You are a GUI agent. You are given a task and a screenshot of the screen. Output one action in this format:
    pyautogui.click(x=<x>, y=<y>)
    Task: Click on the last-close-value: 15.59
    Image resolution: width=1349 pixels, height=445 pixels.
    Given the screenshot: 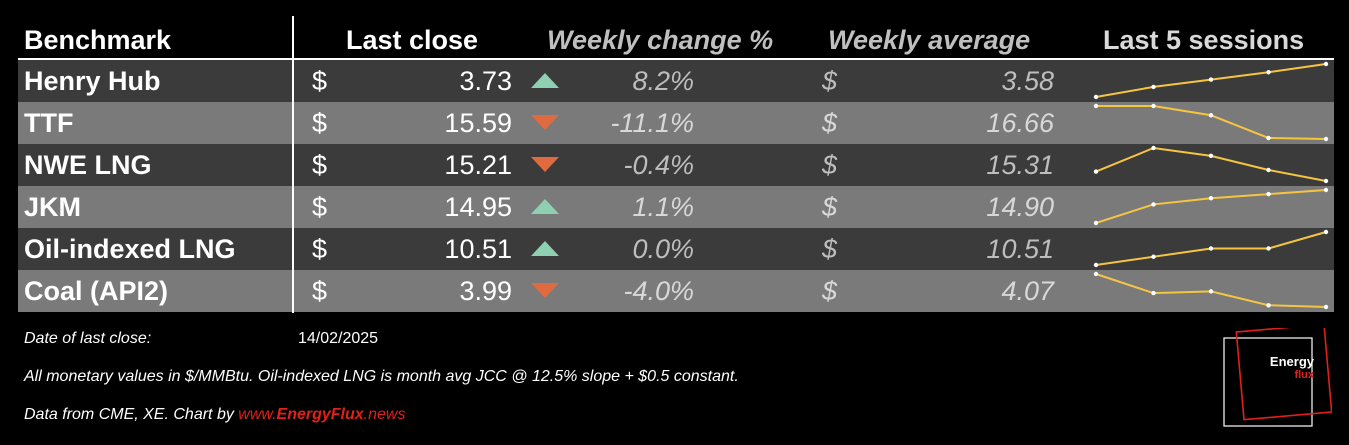 What is the action you would take?
    pyautogui.click(x=478, y=123)
    